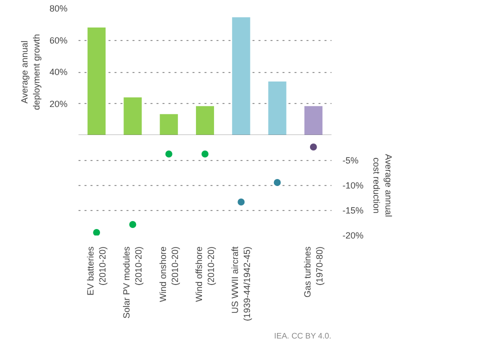 This screenshot has width=499, height=347. I want to click on y2-tick-label: -5%, so click(350, 161).